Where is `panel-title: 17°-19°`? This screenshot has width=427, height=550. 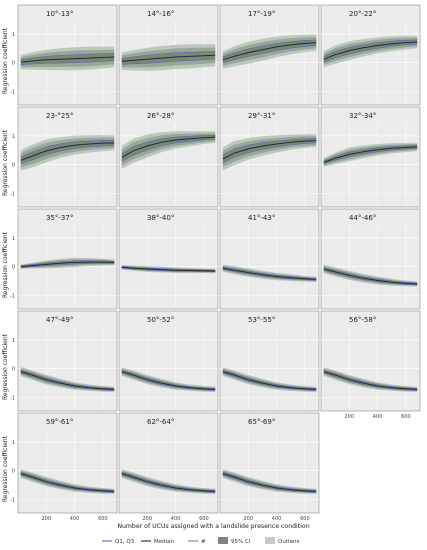
panel-title: 17°-19° is located at coordinates (261, 14).